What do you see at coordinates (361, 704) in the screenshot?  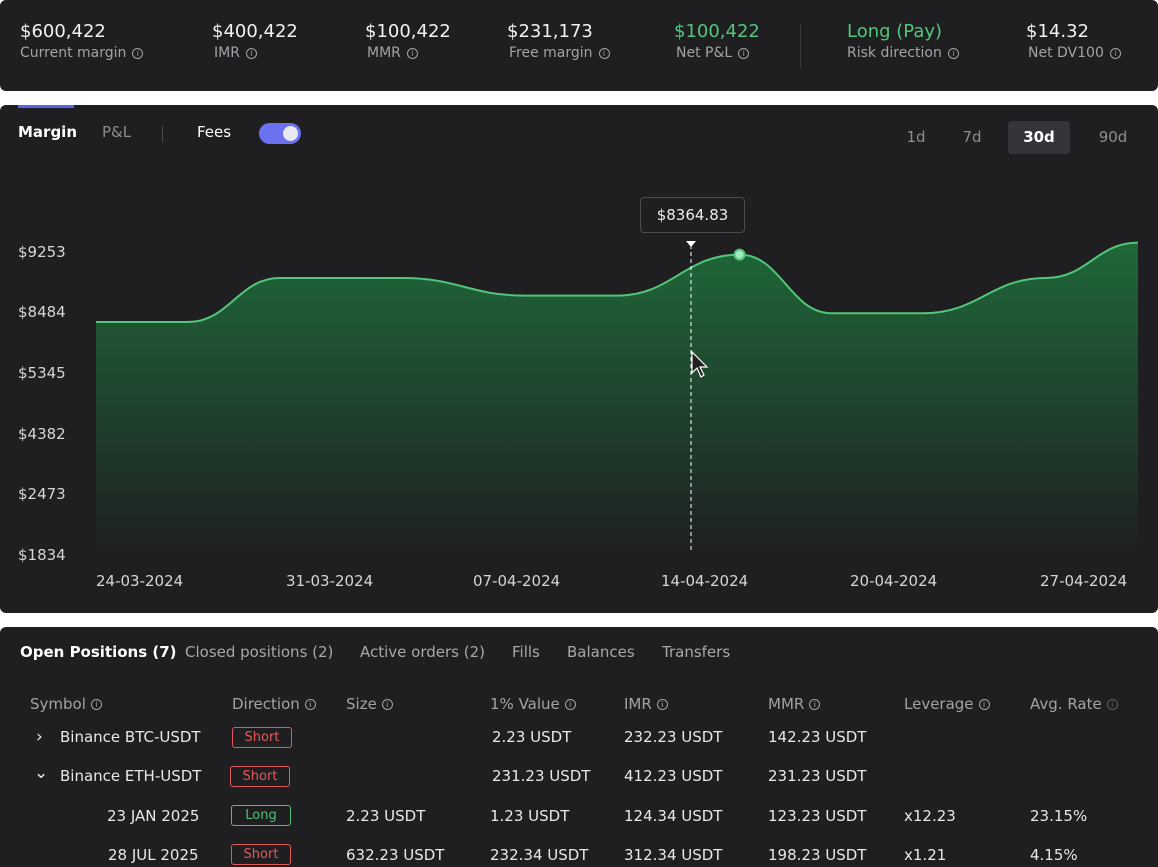 I see `header-label: Size` at bounding box center [361, 704].